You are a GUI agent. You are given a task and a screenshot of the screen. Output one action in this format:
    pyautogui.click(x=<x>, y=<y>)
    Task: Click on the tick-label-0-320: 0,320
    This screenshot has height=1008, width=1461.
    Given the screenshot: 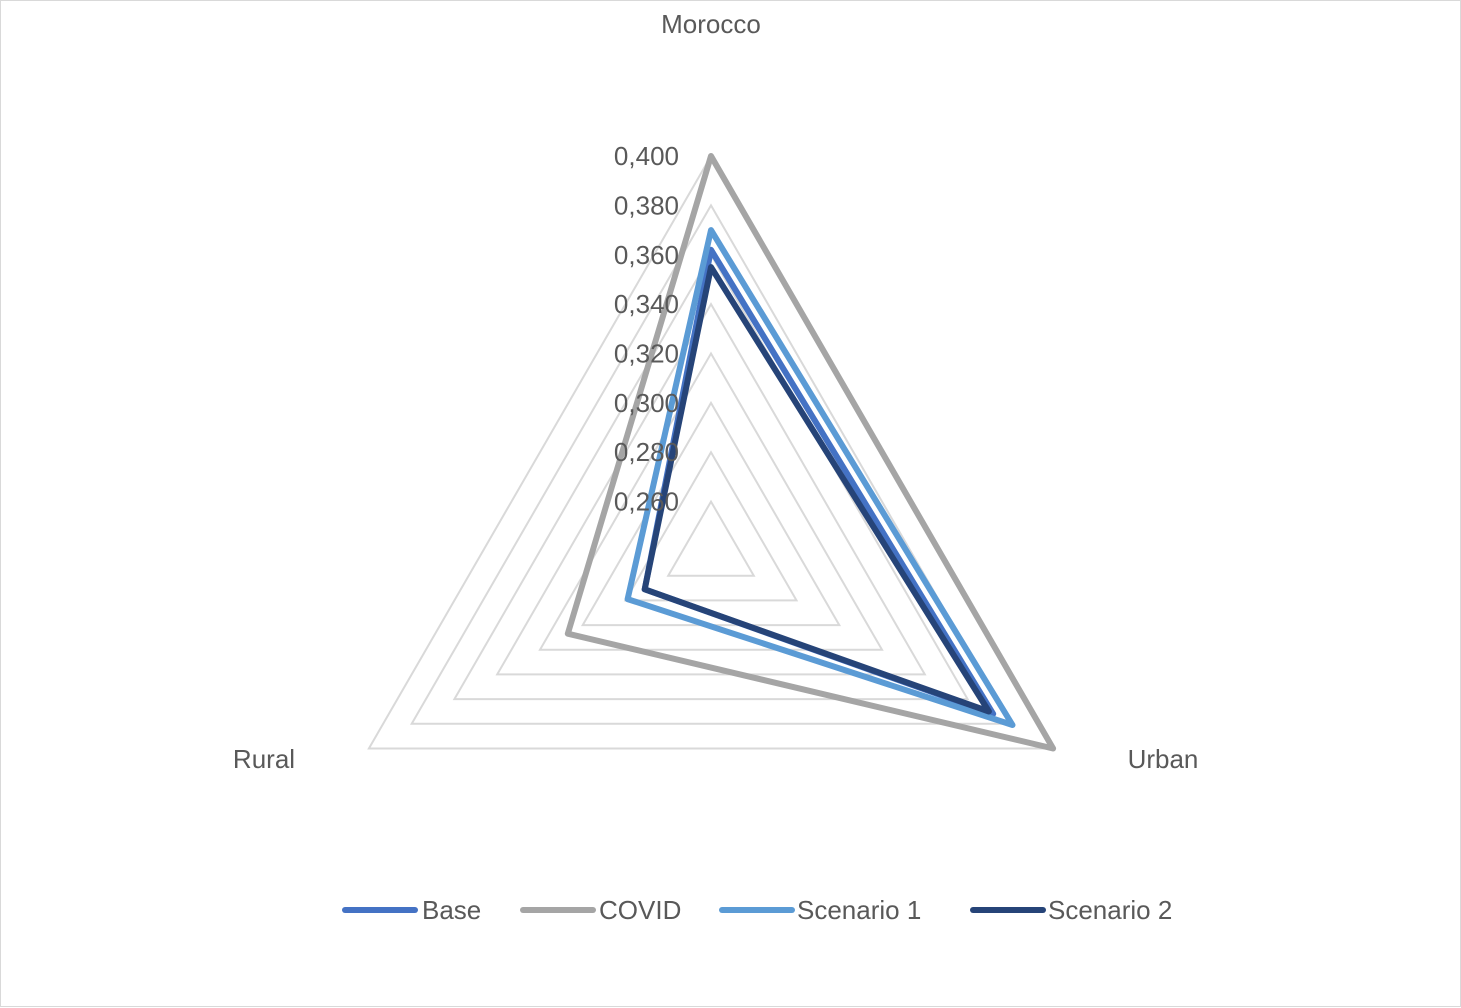 What is the action you would take?
    pyautogui.click(x=646, y=354)
    